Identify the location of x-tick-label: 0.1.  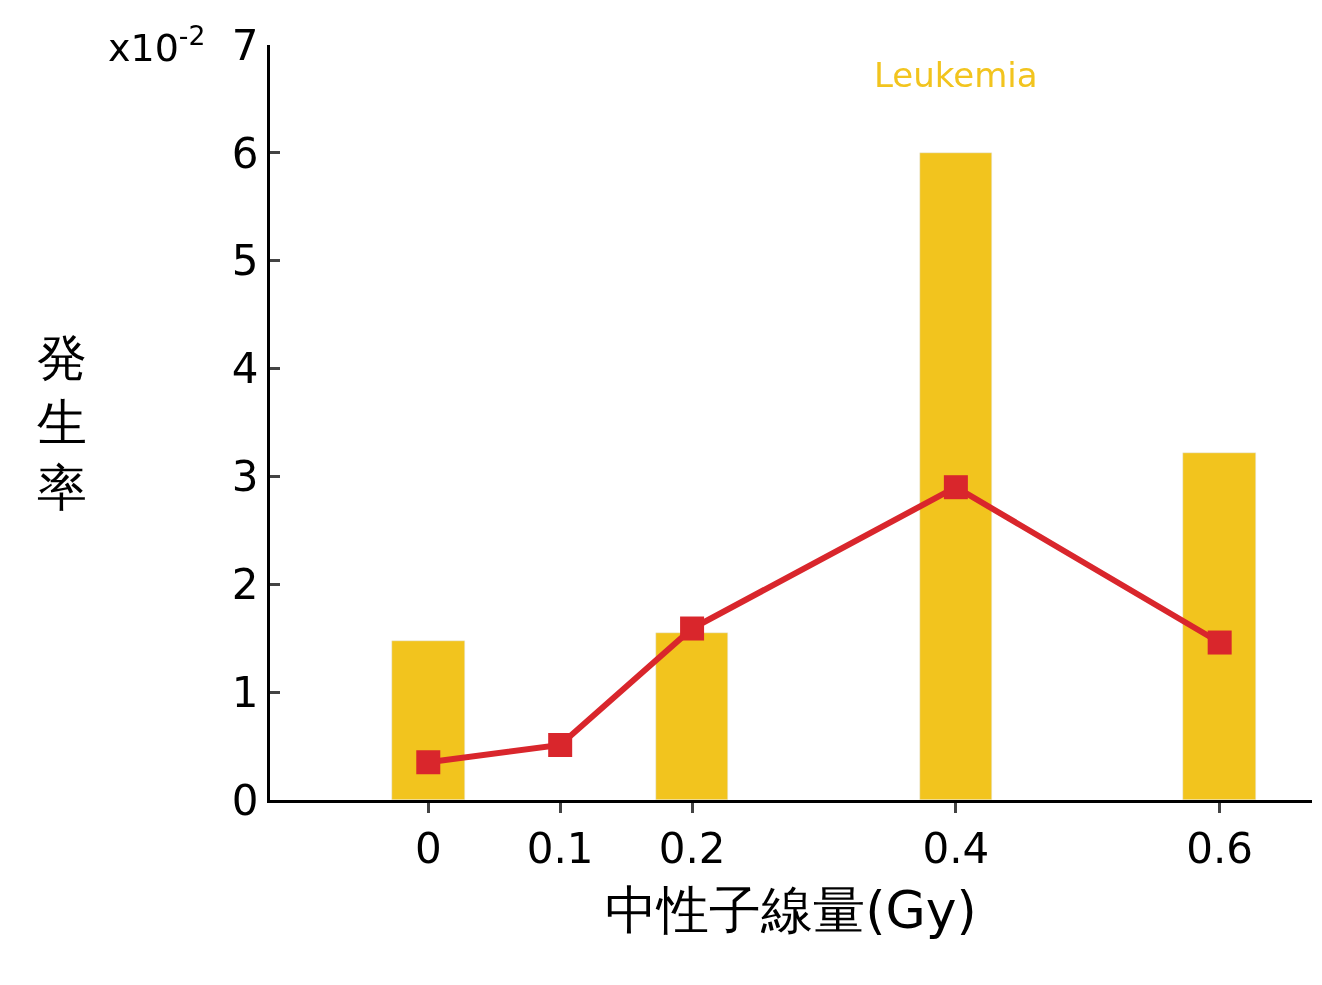
(560, 849).